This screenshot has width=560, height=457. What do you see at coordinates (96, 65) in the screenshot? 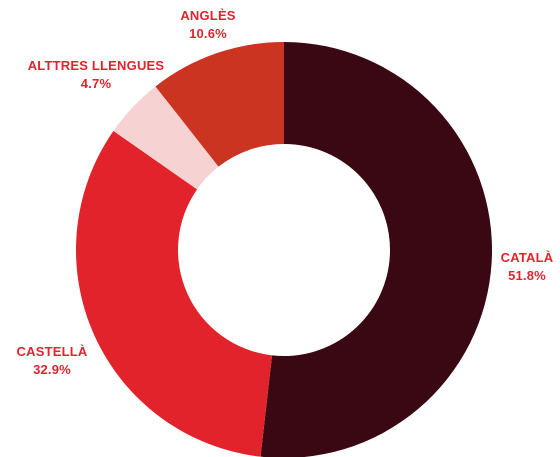
I see `slice-label-altres-llengues-name: ALTTRES LLENGUES` at bounding box center [96, 65].